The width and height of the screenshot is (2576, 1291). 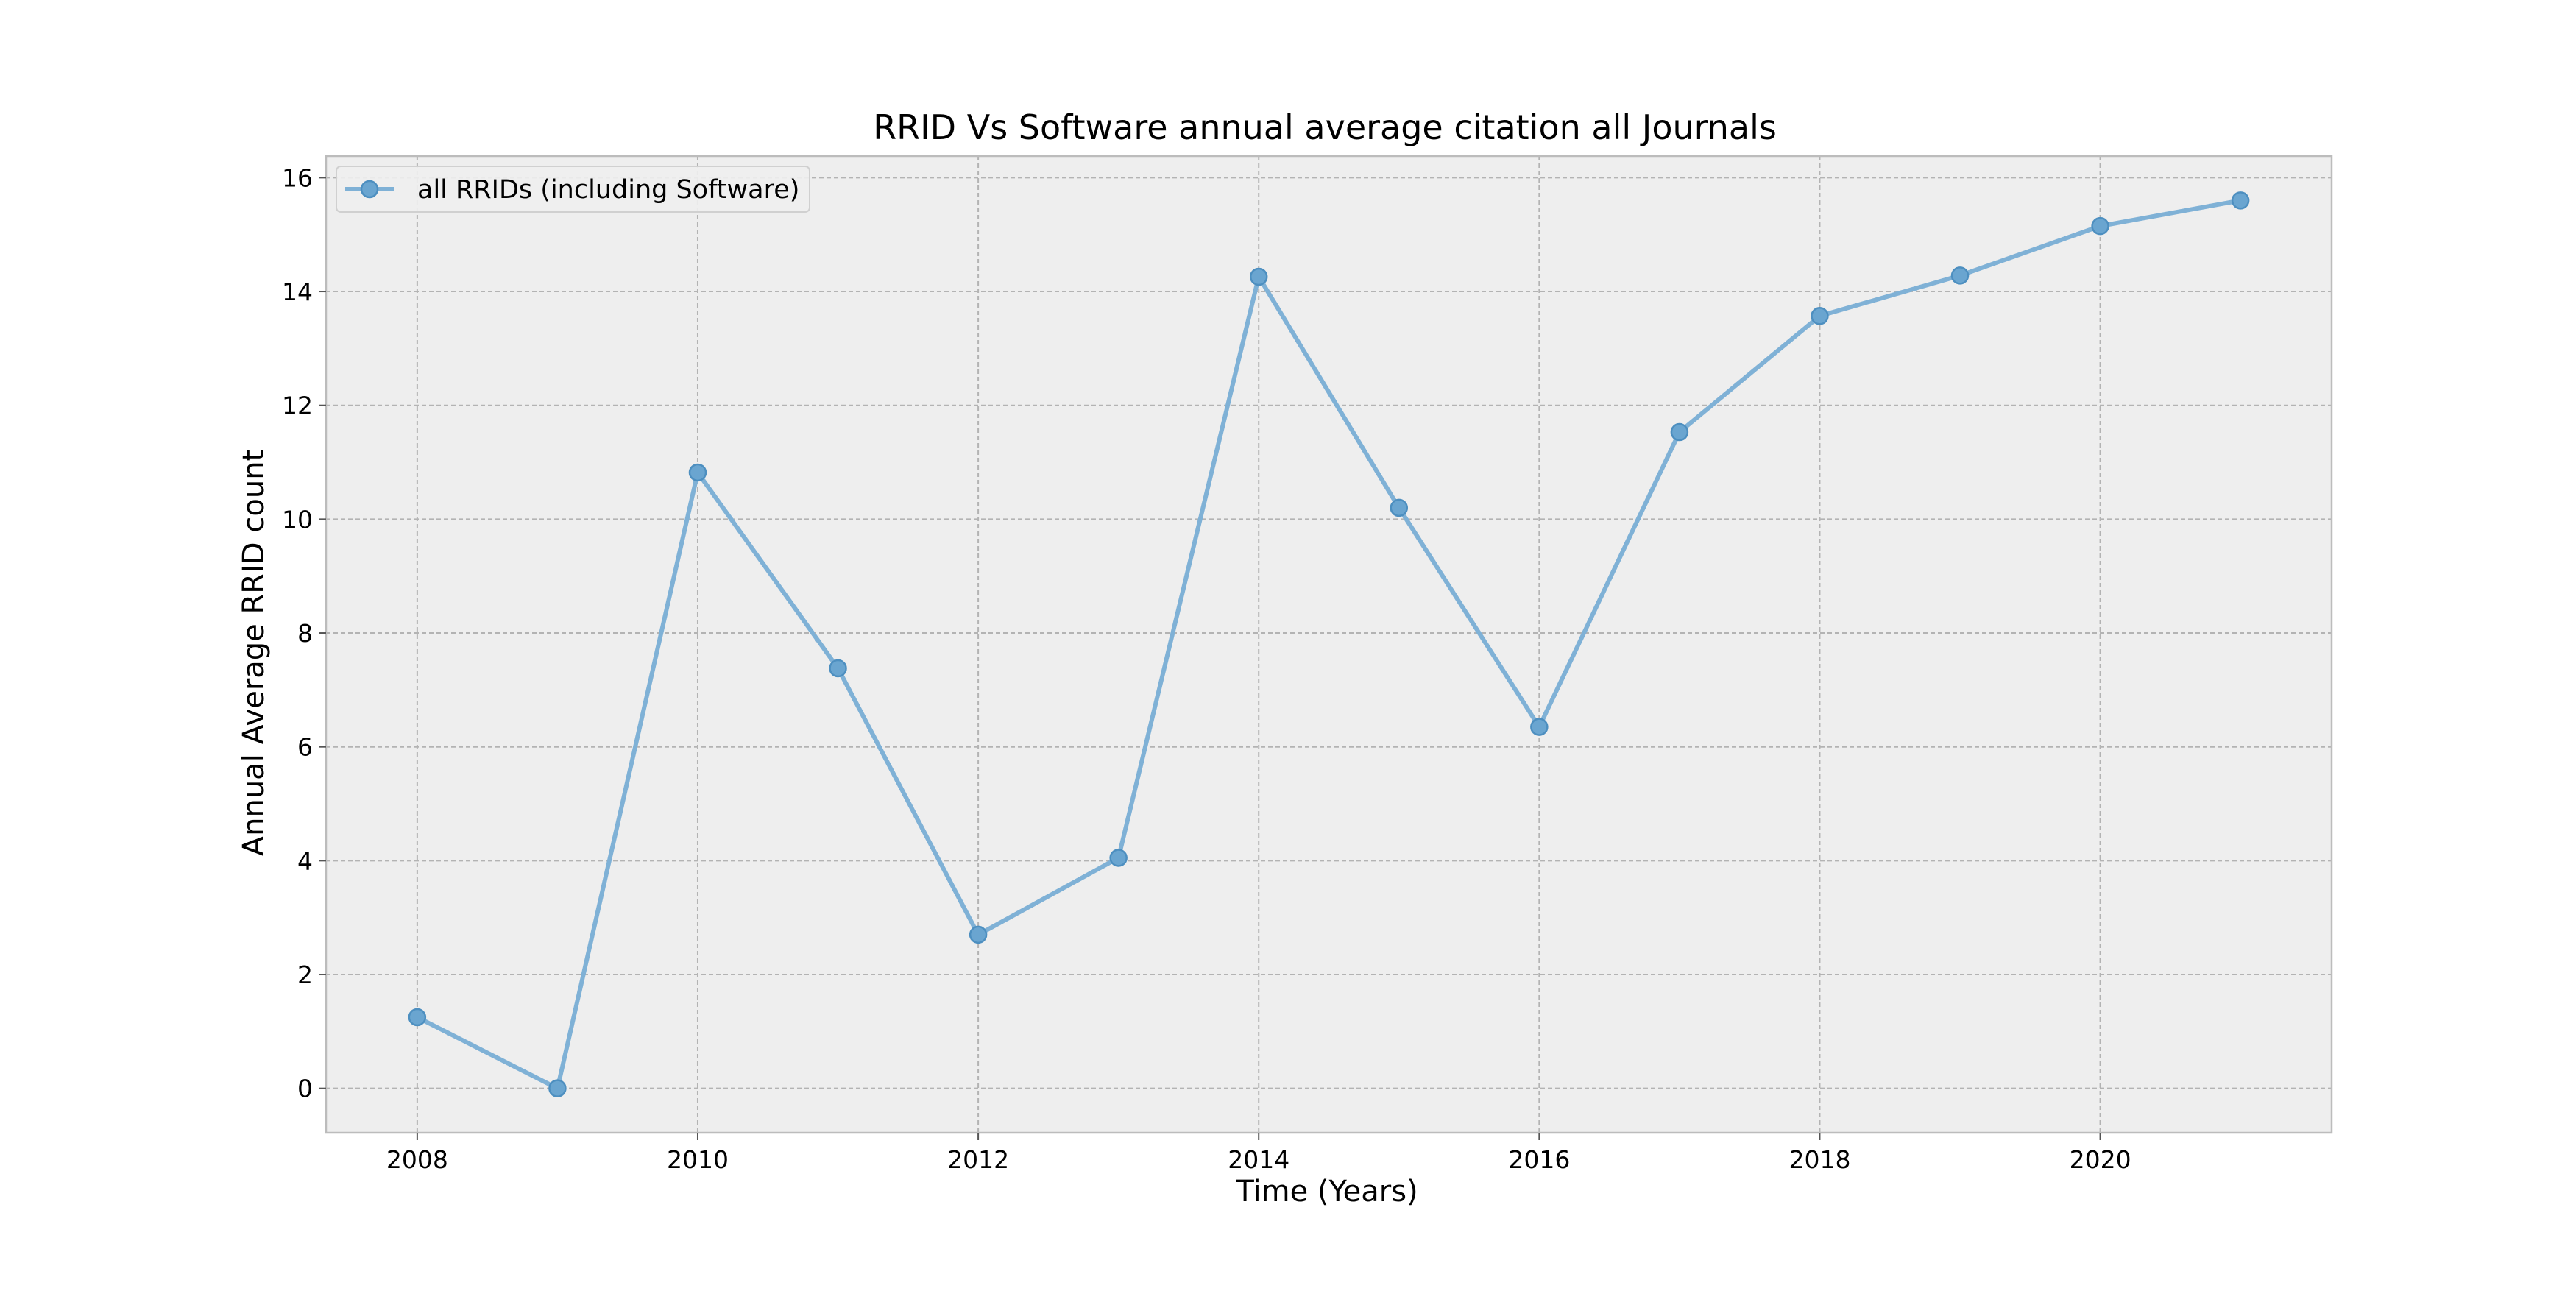 What do you see at coordinates (369, 189) in the screenshot?
I see `legend-marker` at bounding box center [369, 189].